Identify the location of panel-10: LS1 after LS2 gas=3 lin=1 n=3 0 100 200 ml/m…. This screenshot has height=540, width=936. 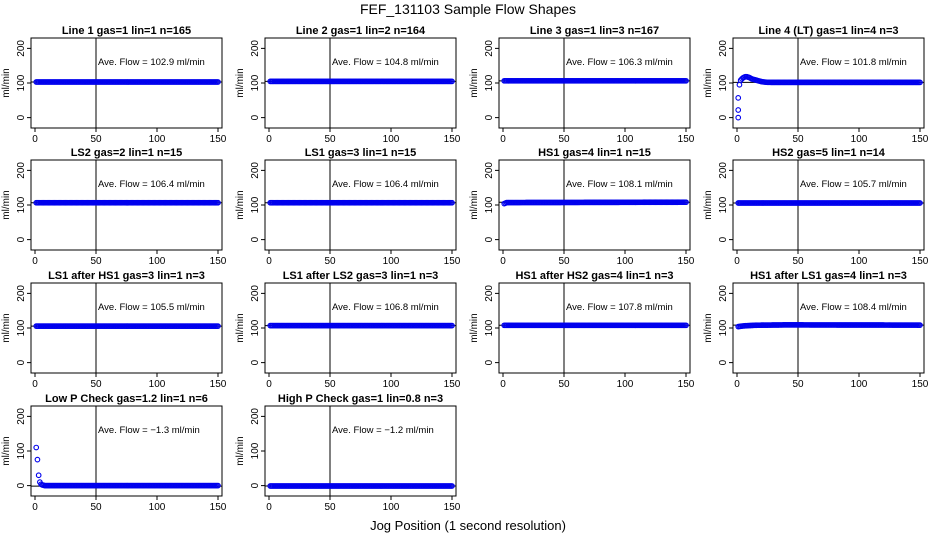
(348, 330).